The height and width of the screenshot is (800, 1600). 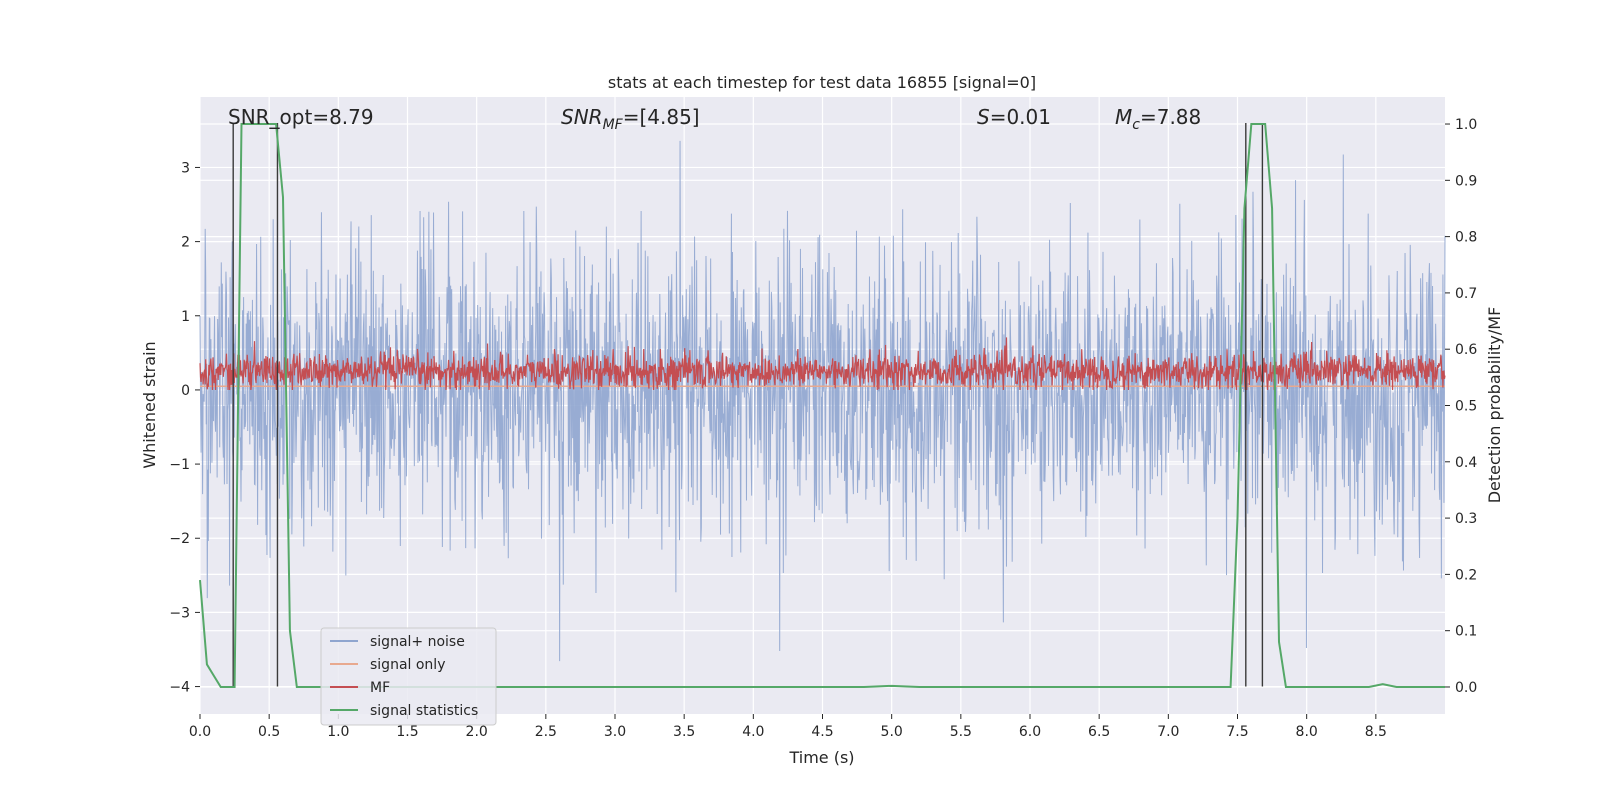 I want to click on y2-tick-label: 1.0, so click(x=1466, y=125).